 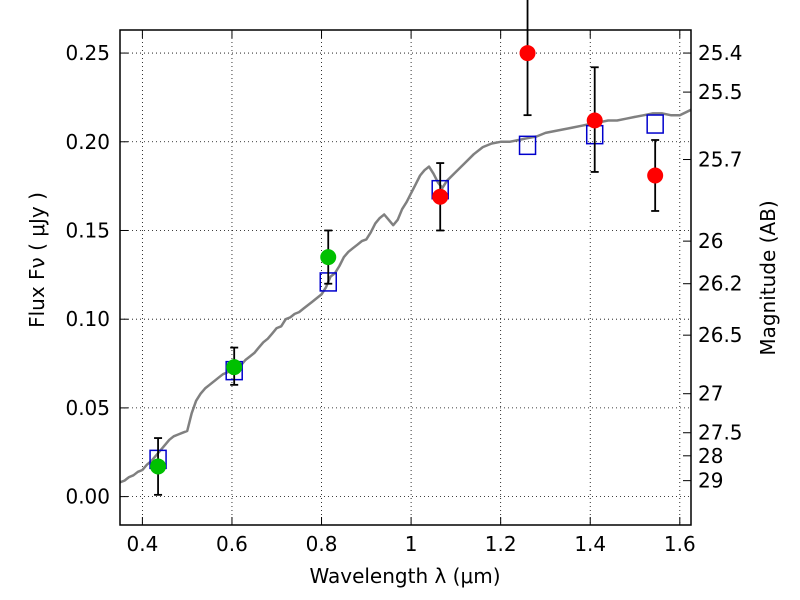 I want to click on y-tick-label: 0.00, so click(x=87, y=497).